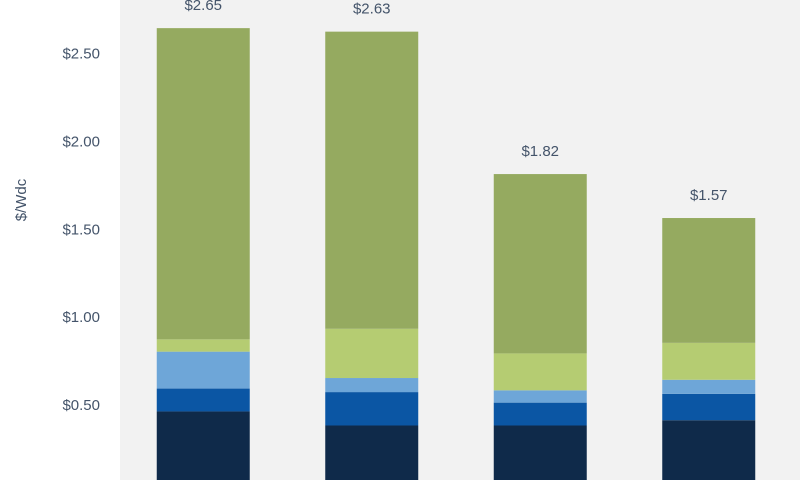 This screenshot has height=480, width=800. I want to click on total-label: $2.63, so click(372, 9).